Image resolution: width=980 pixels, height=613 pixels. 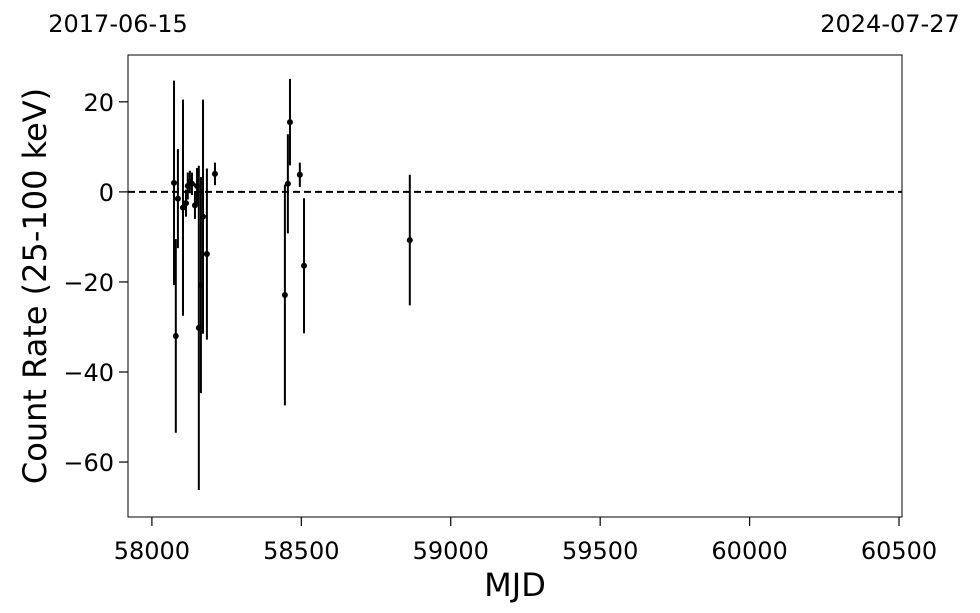 I want to click on y-axis-label: Count Rate (25-100 keV), so click(x=35, y=286).